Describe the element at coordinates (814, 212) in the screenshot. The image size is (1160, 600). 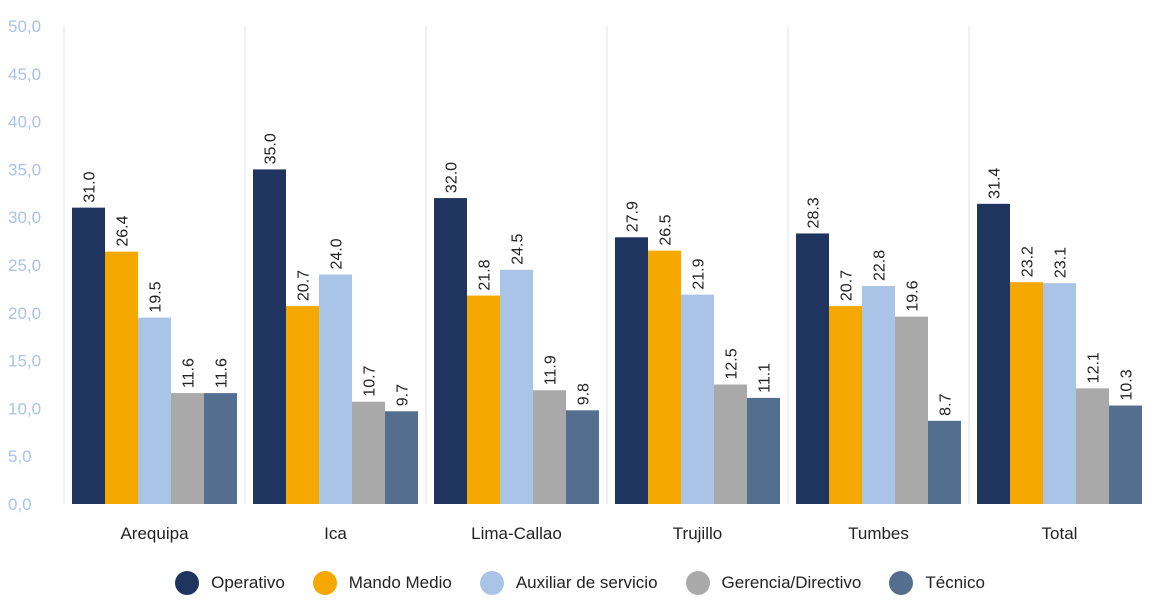
I see `bar-value-label: 28.3` at that location.